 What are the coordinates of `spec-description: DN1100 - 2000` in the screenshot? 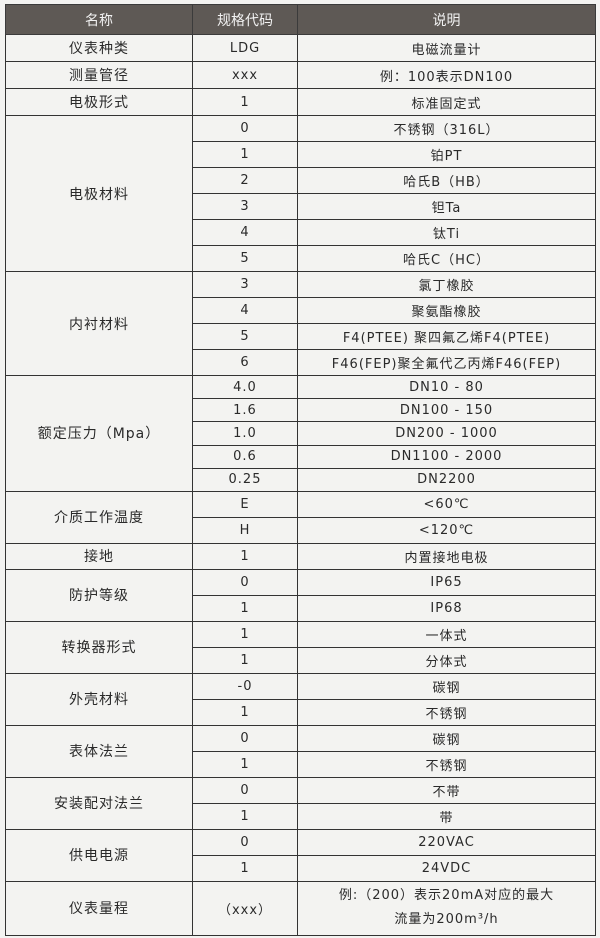 It's located at (446, 456).